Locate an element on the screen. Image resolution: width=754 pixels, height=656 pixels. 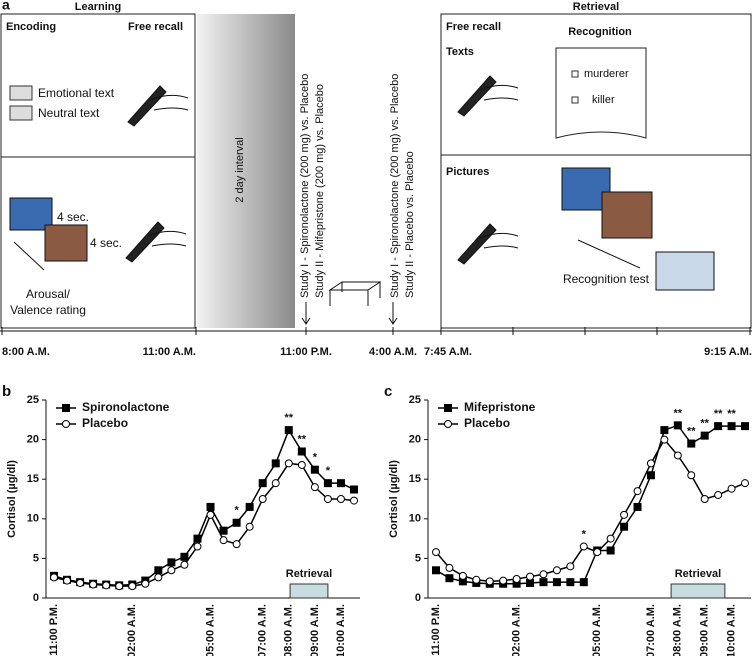
x-tick-label: 10:00 A.M. is located at coordinates (731, 630).